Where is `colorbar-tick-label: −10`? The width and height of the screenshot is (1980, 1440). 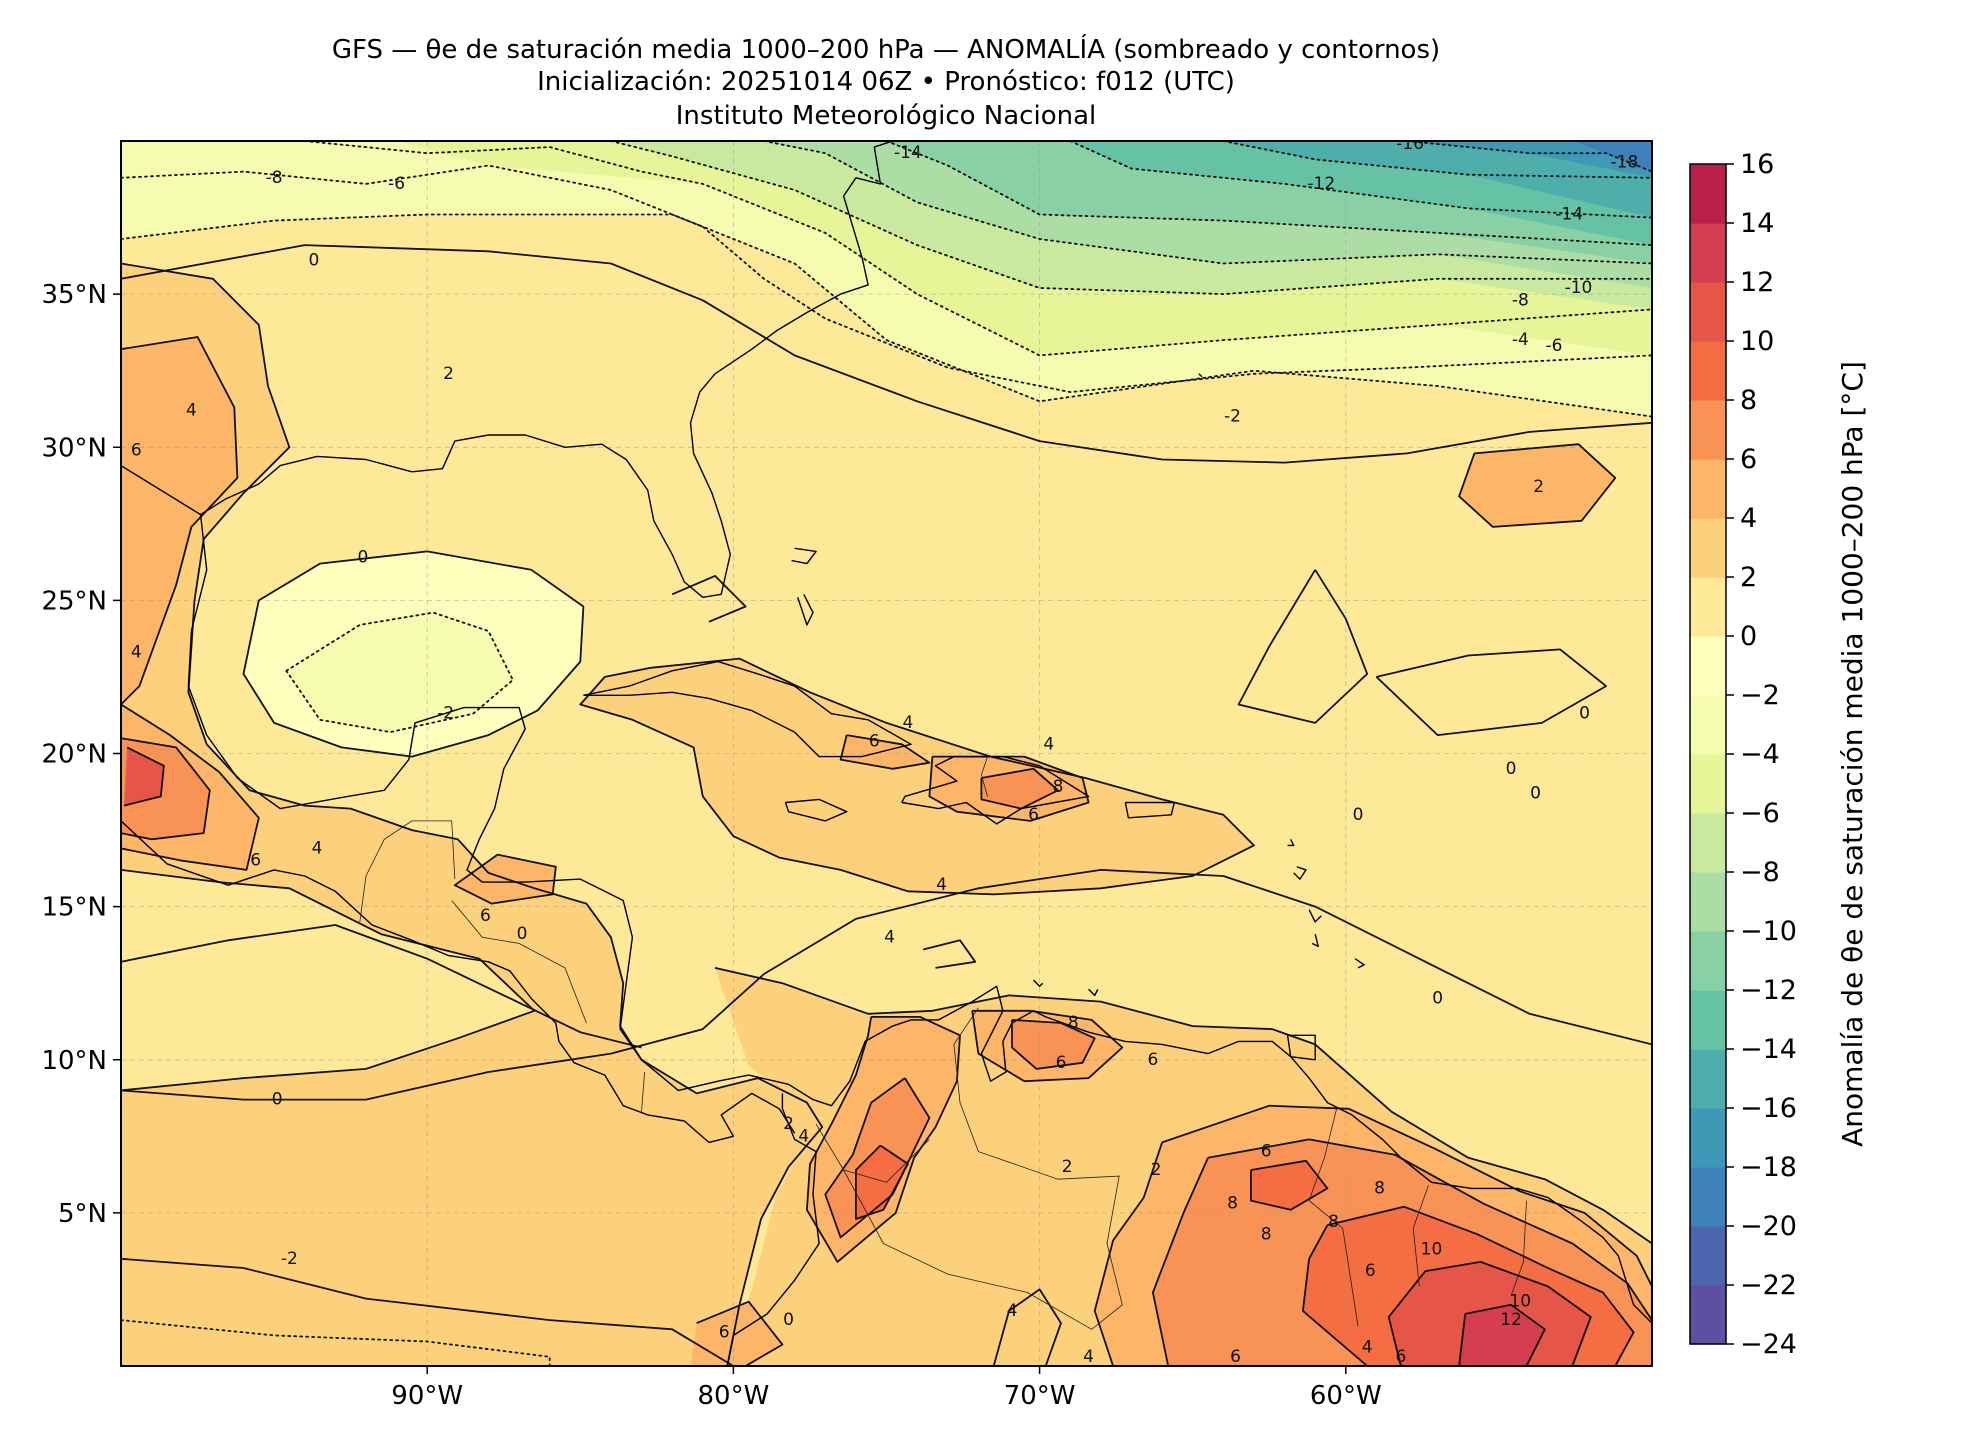 colorbar-tick-label: −10 is located at coordinates (1768, 931).